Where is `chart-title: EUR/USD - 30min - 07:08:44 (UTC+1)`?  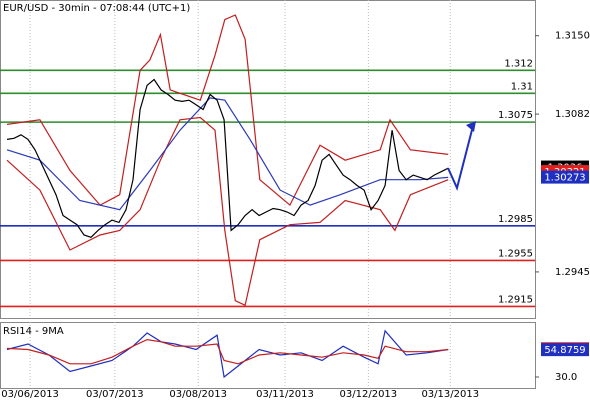
chart-title: EUR/USD - 30min - 07:08:44 (UTC+1) is located at coordinates (96, 8).